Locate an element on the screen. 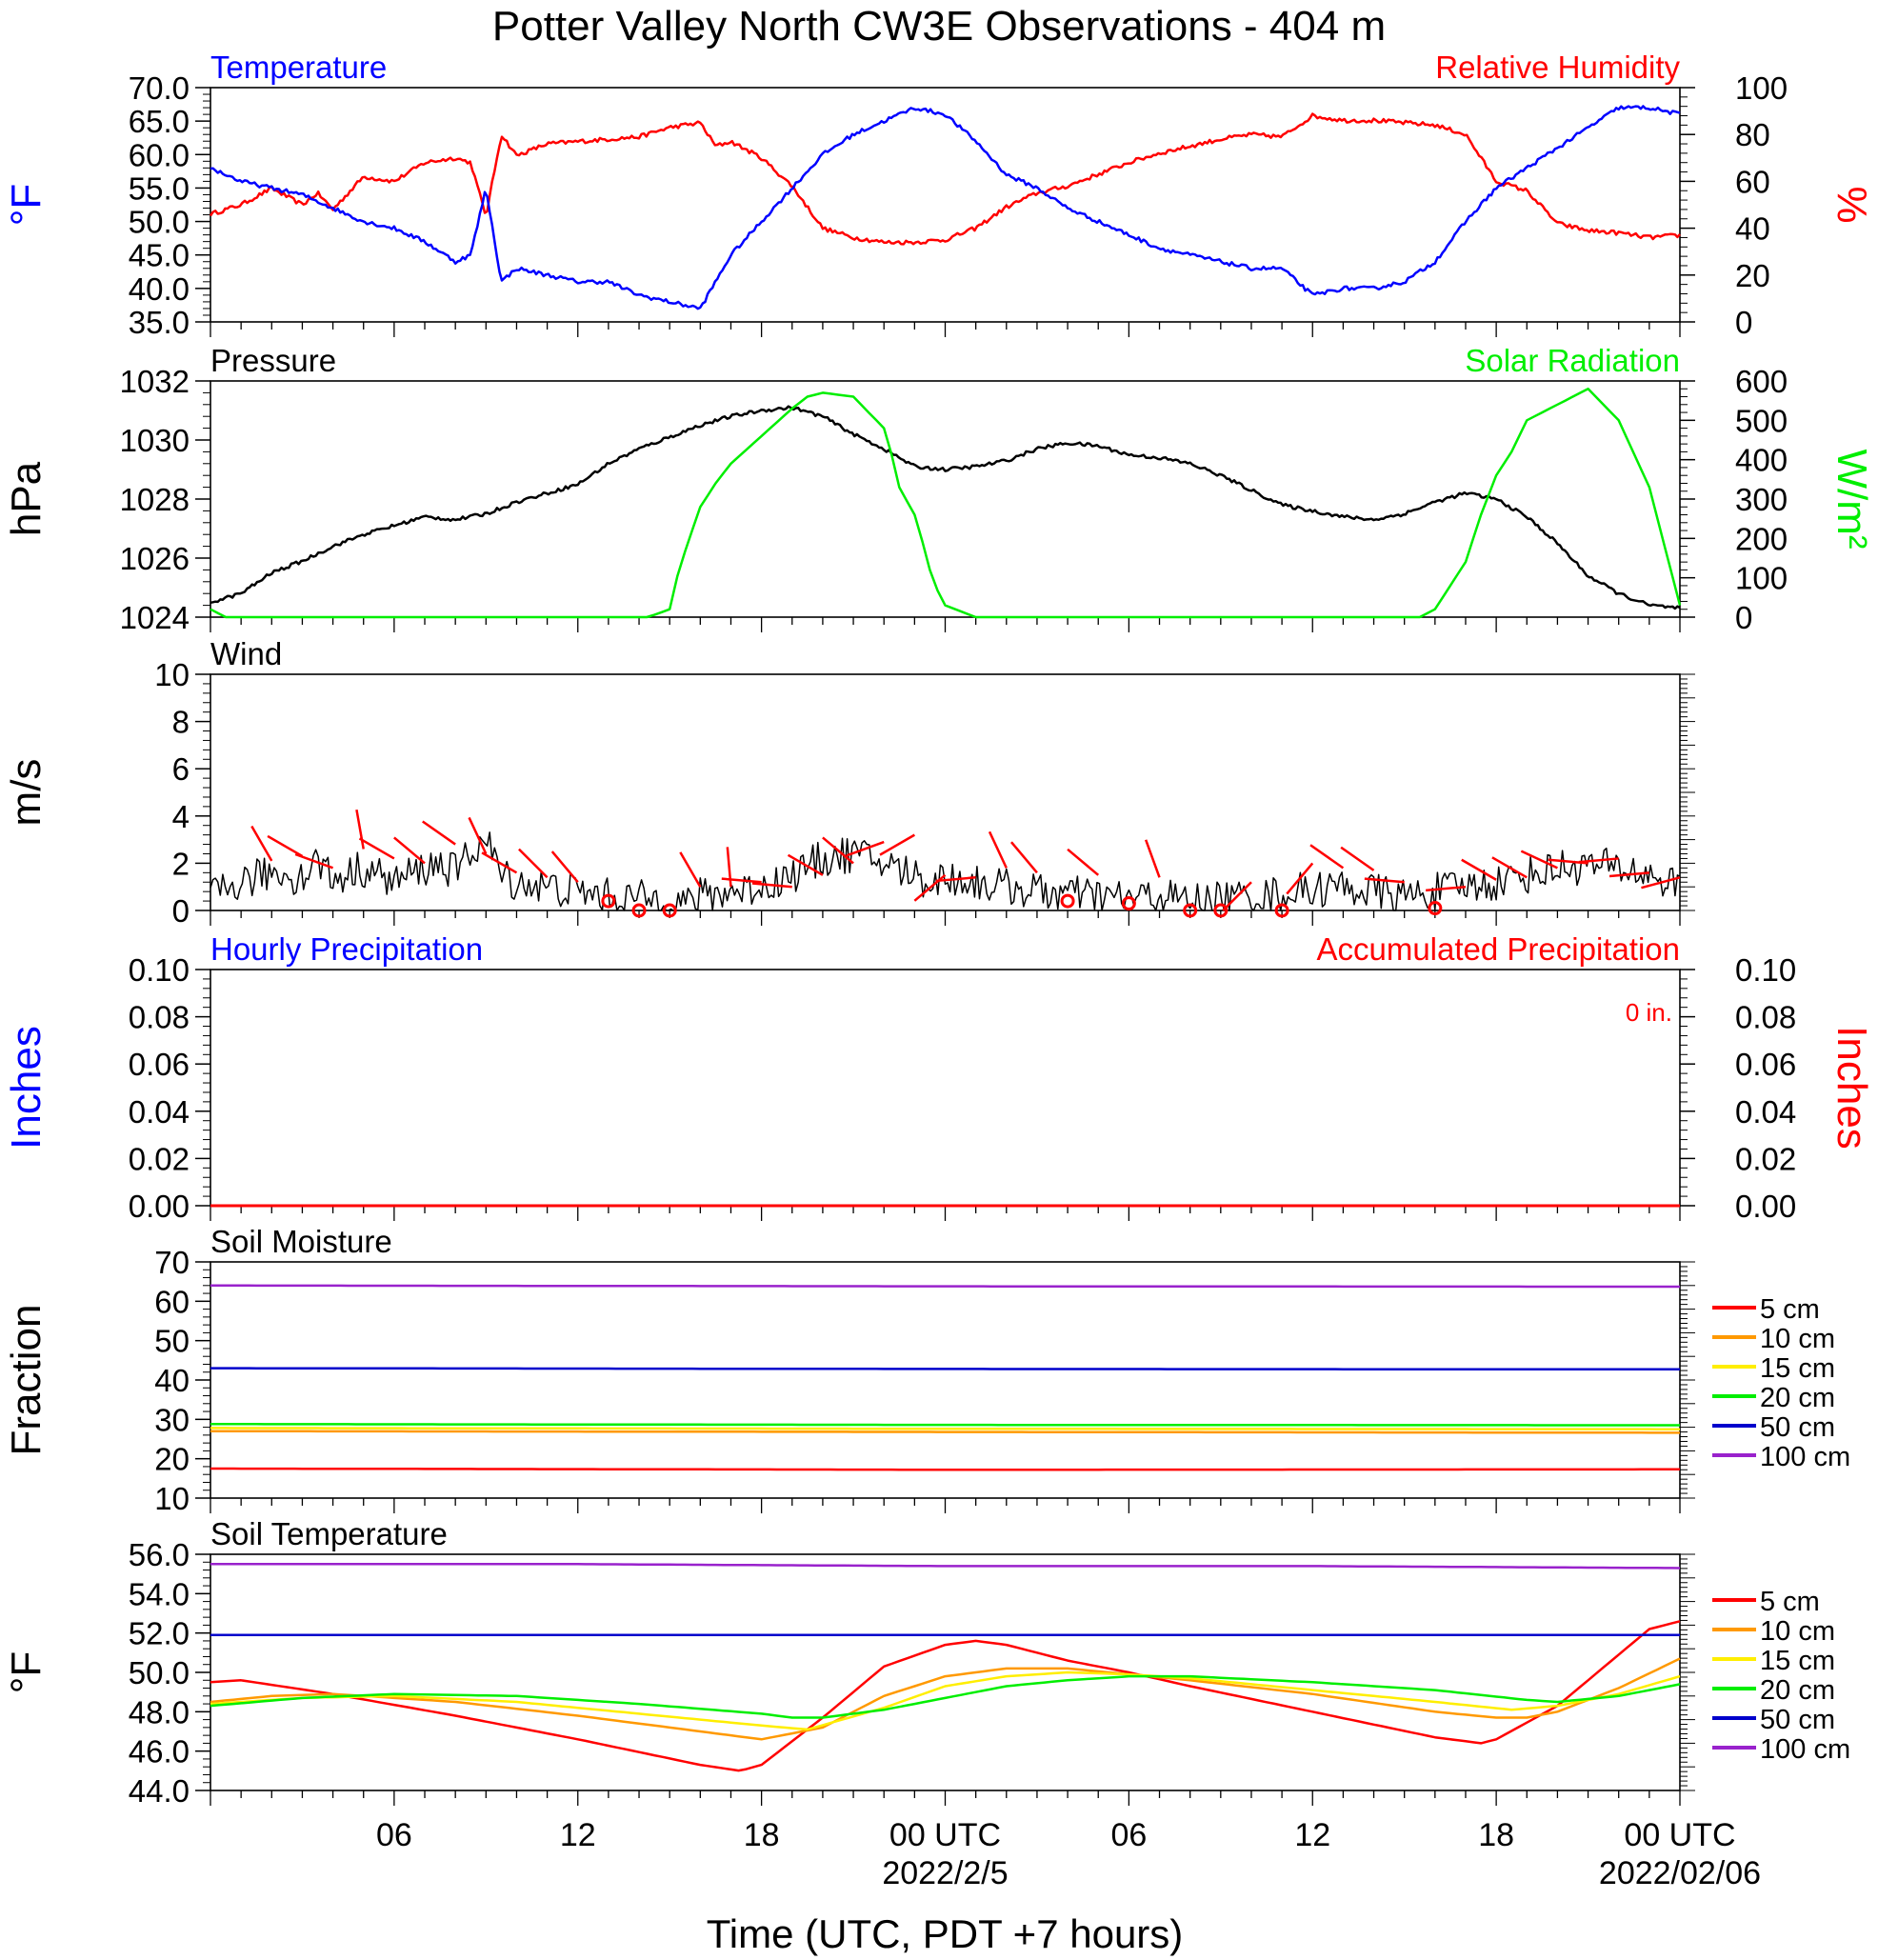 The image size is (1878, 1960). y-tick-label-left: 65.0 is located at coordinates (159, 121).